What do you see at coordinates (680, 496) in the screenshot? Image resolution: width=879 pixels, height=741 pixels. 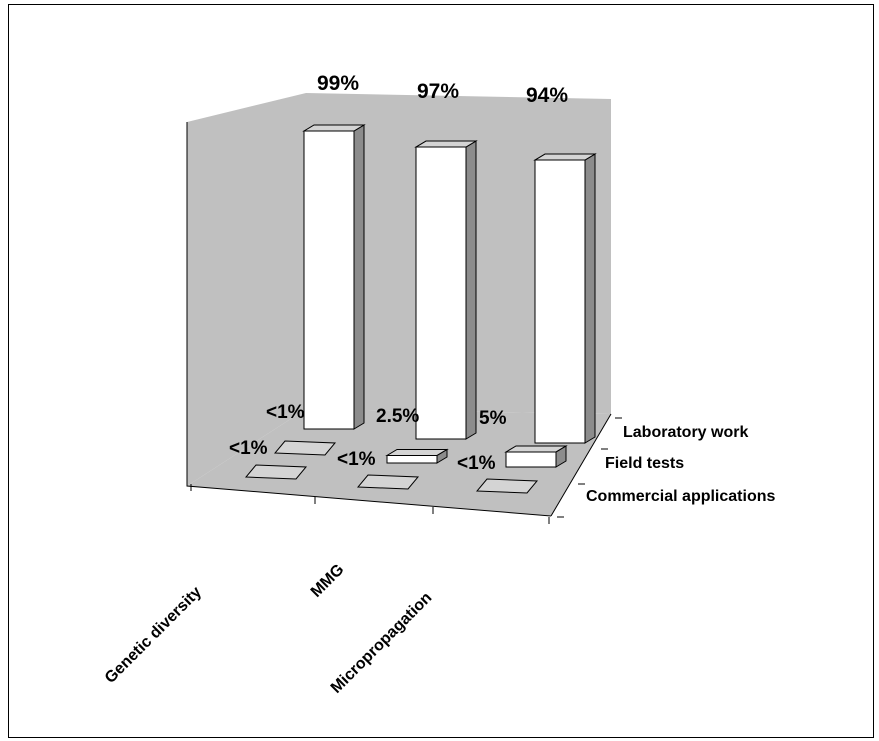 I see `series-label-commercial-applications: Commercial applications` at bounding box center [680, 496].